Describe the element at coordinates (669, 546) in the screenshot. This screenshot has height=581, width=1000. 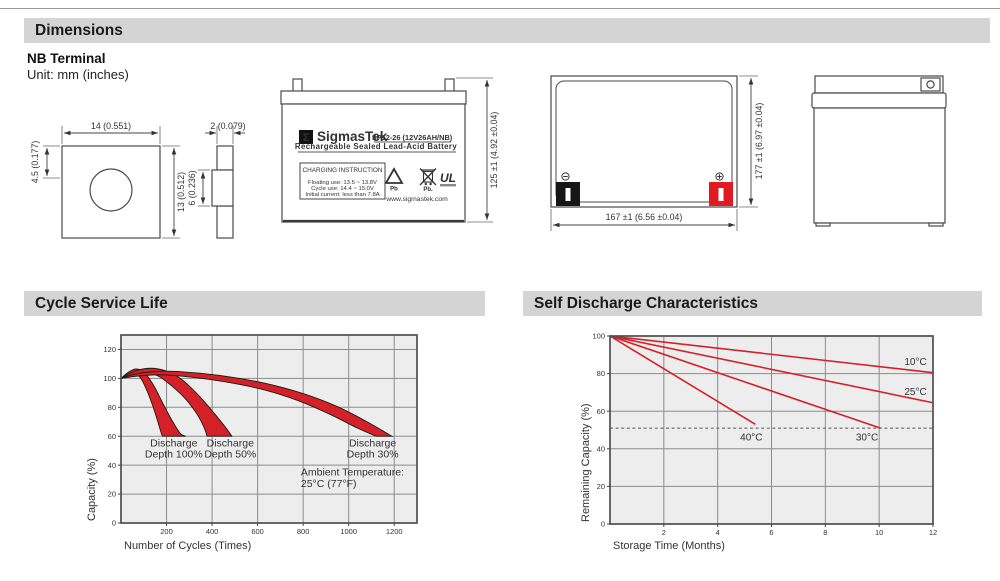
I see `x-axis-title-storage: Storage Time (Months)` at that location.